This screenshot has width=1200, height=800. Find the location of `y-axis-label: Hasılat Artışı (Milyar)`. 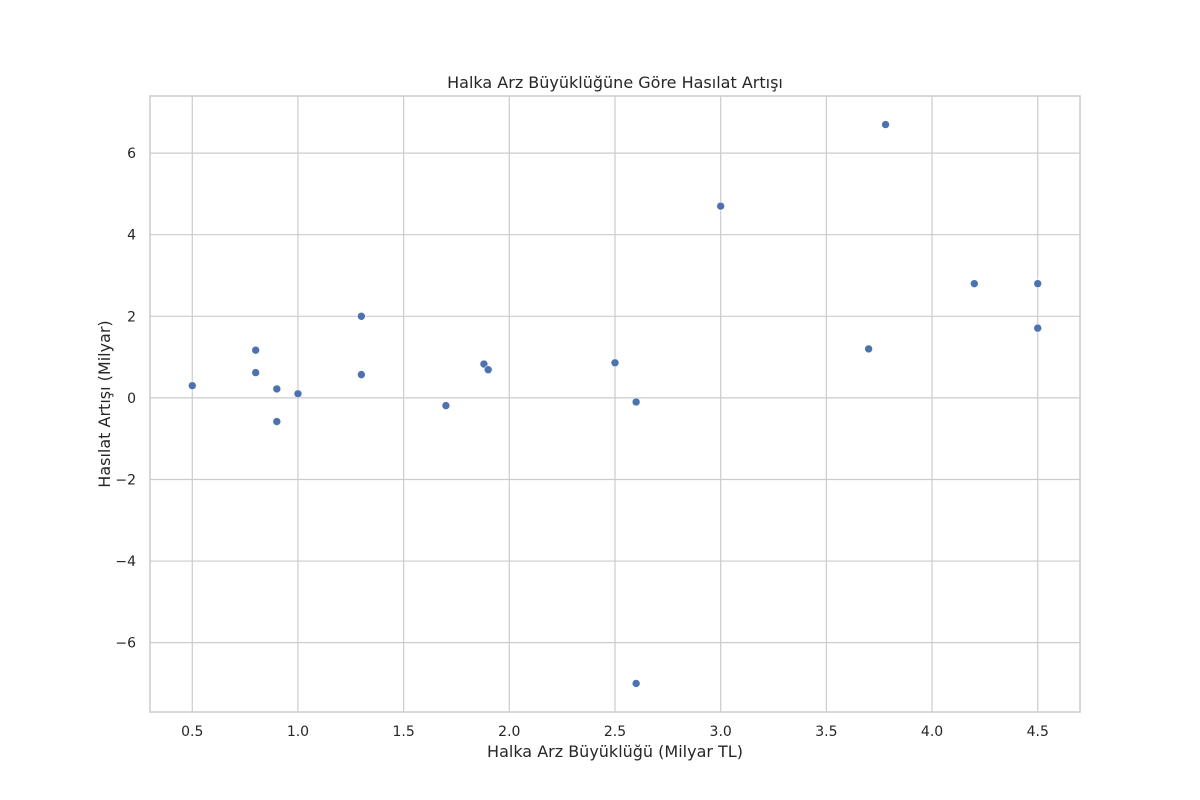

y-axis-label: Hasılat Artışı (Milyar) is located at coordinates (104, 403).